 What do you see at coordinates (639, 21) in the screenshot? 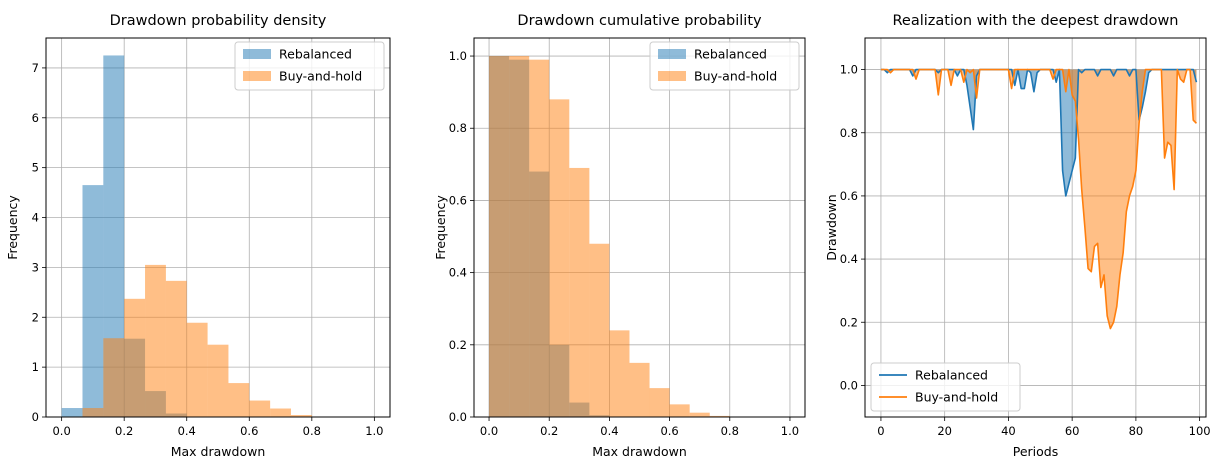
I see `panel-title: Drawdown cumulative probability` at bounding box center [639, 21].